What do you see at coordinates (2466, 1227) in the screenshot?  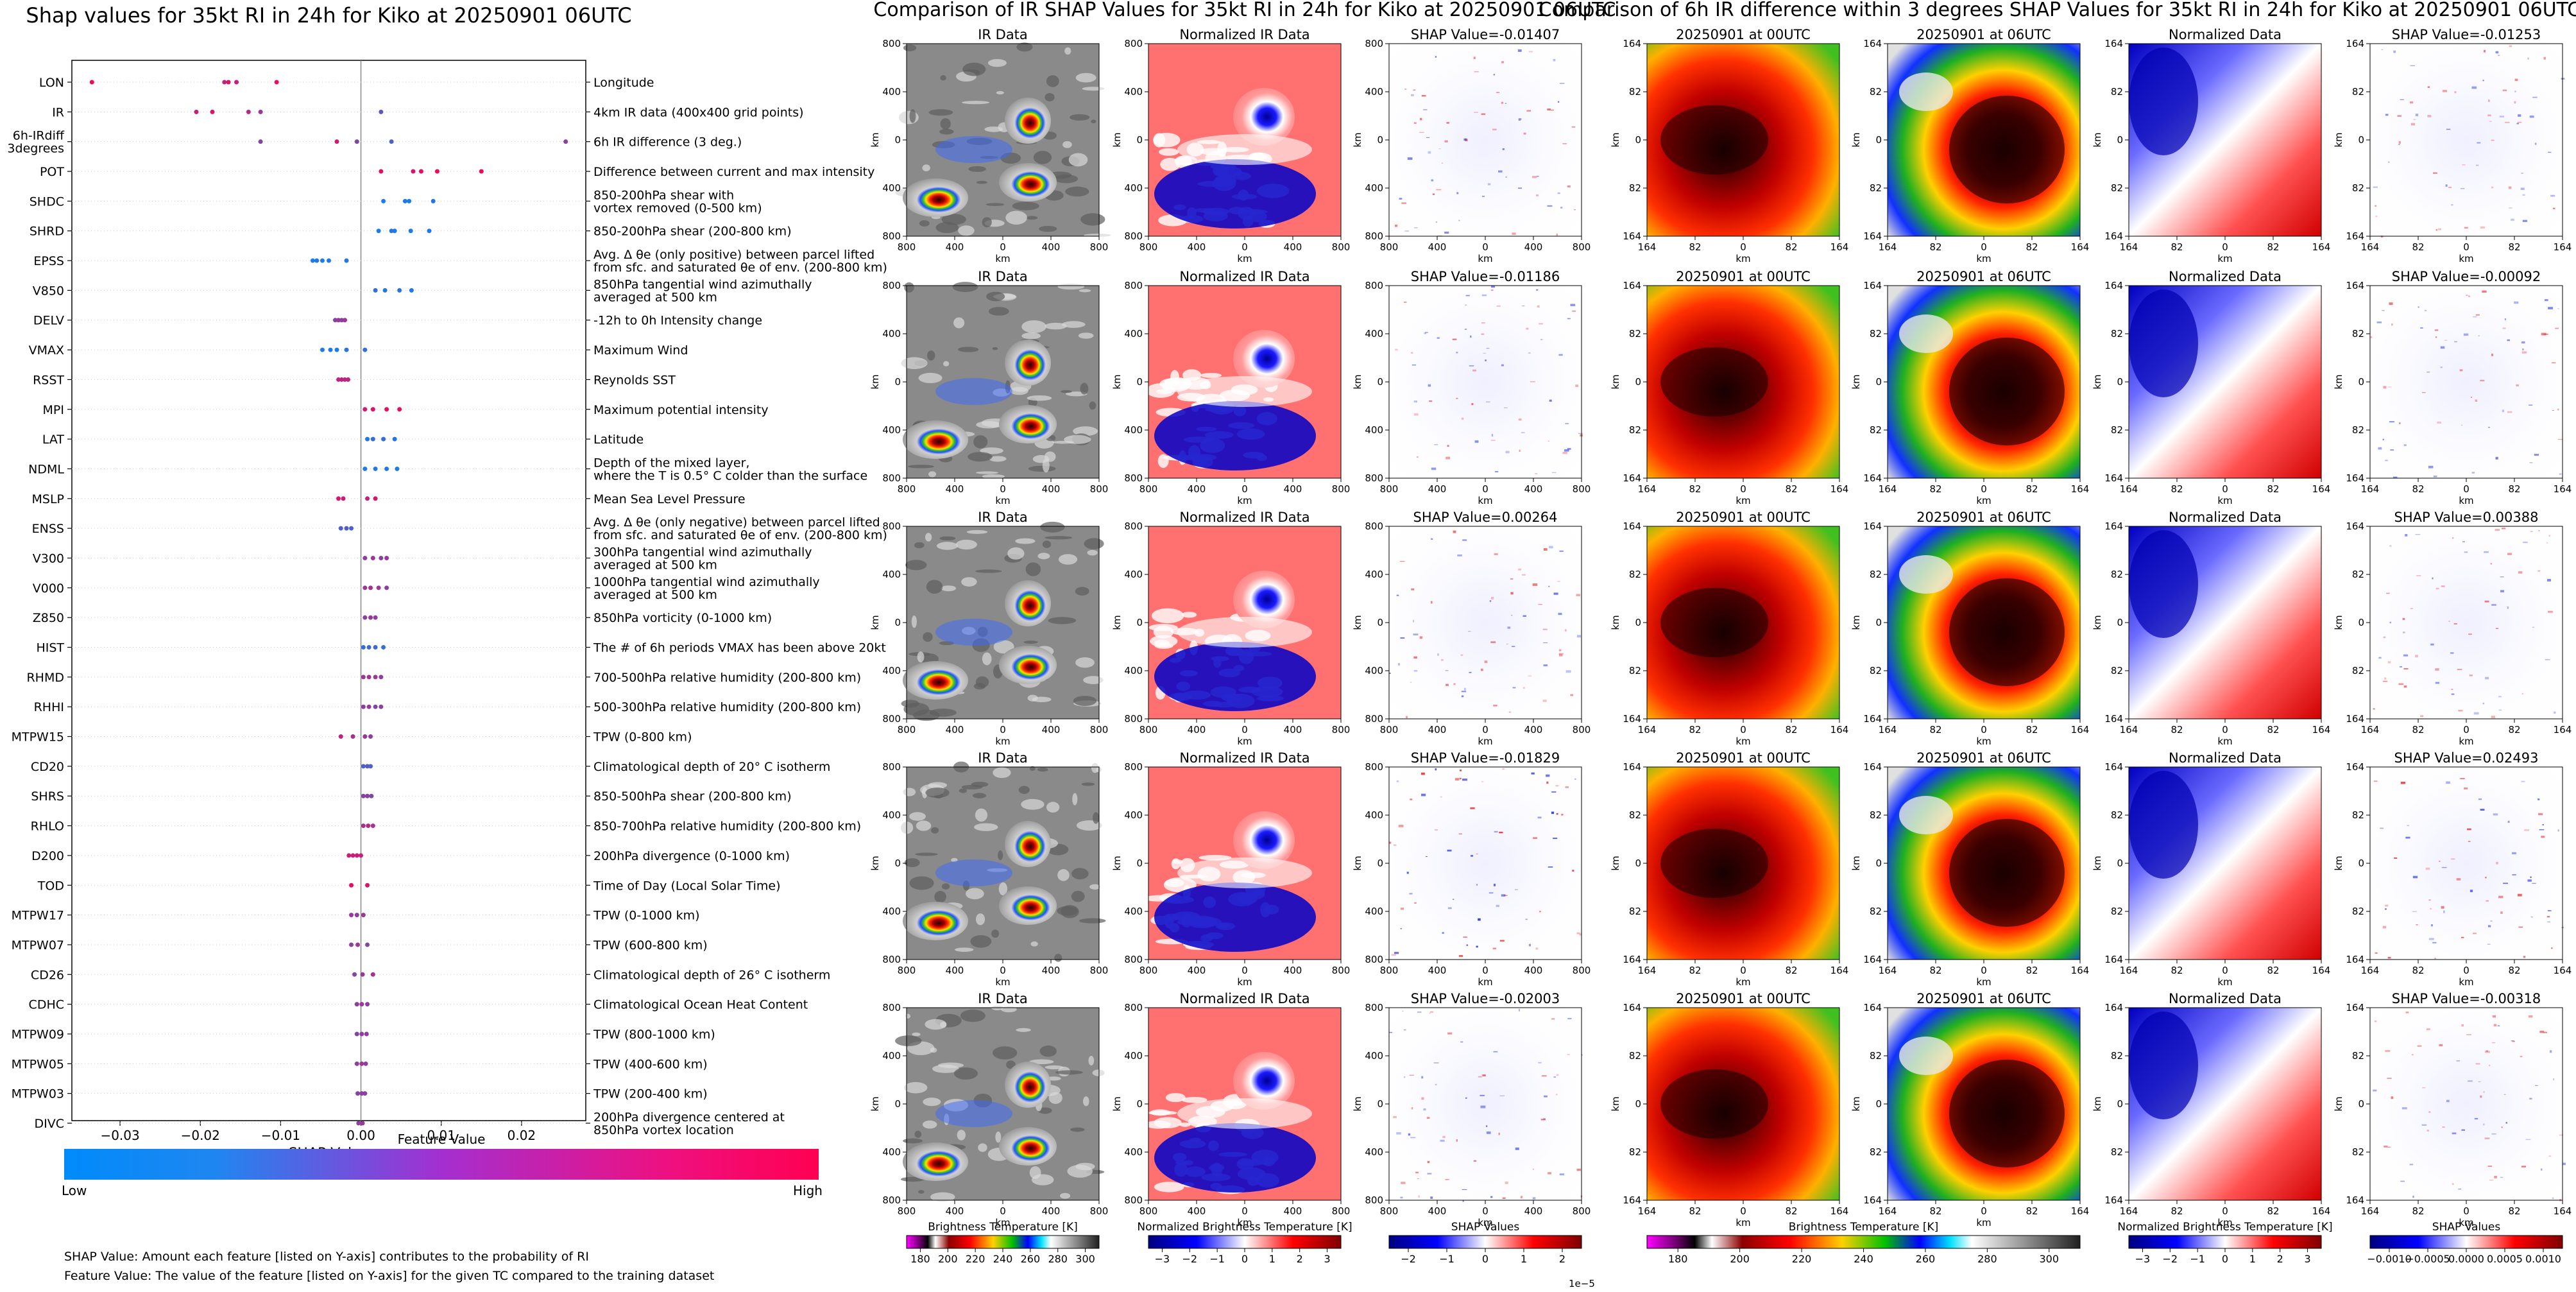 I see `diff-shap-colorbar-label: SHAP Values` at bounding box center [2466, 1227].